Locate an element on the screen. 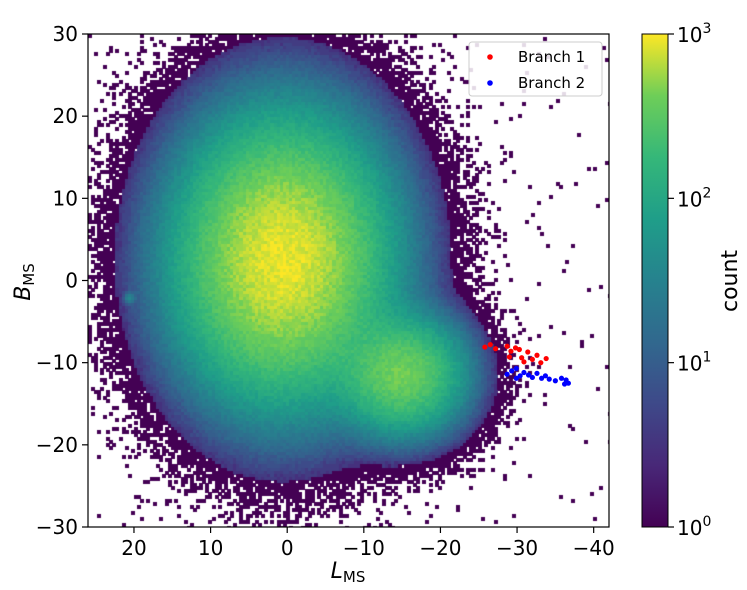 The height and width of the screenshot is (590, 747). x-tick-label: −40 is located at coordinates (594, 548).